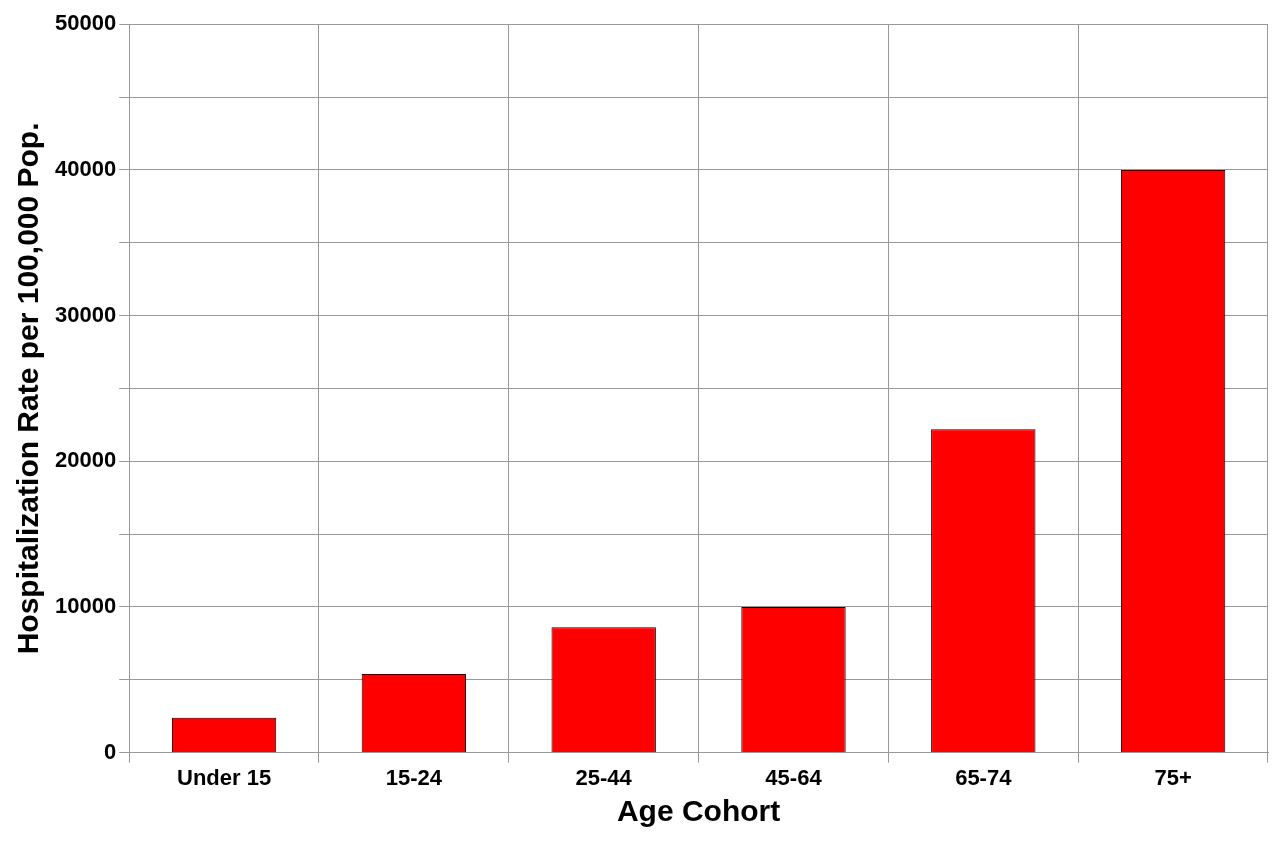 This screenshot has width=1278, height=843. Describe the element at coordinates (28, 388) in the screenshot. I see `y-axis-title: Hospitalization Rate per 100,000 Pop.` at that location.